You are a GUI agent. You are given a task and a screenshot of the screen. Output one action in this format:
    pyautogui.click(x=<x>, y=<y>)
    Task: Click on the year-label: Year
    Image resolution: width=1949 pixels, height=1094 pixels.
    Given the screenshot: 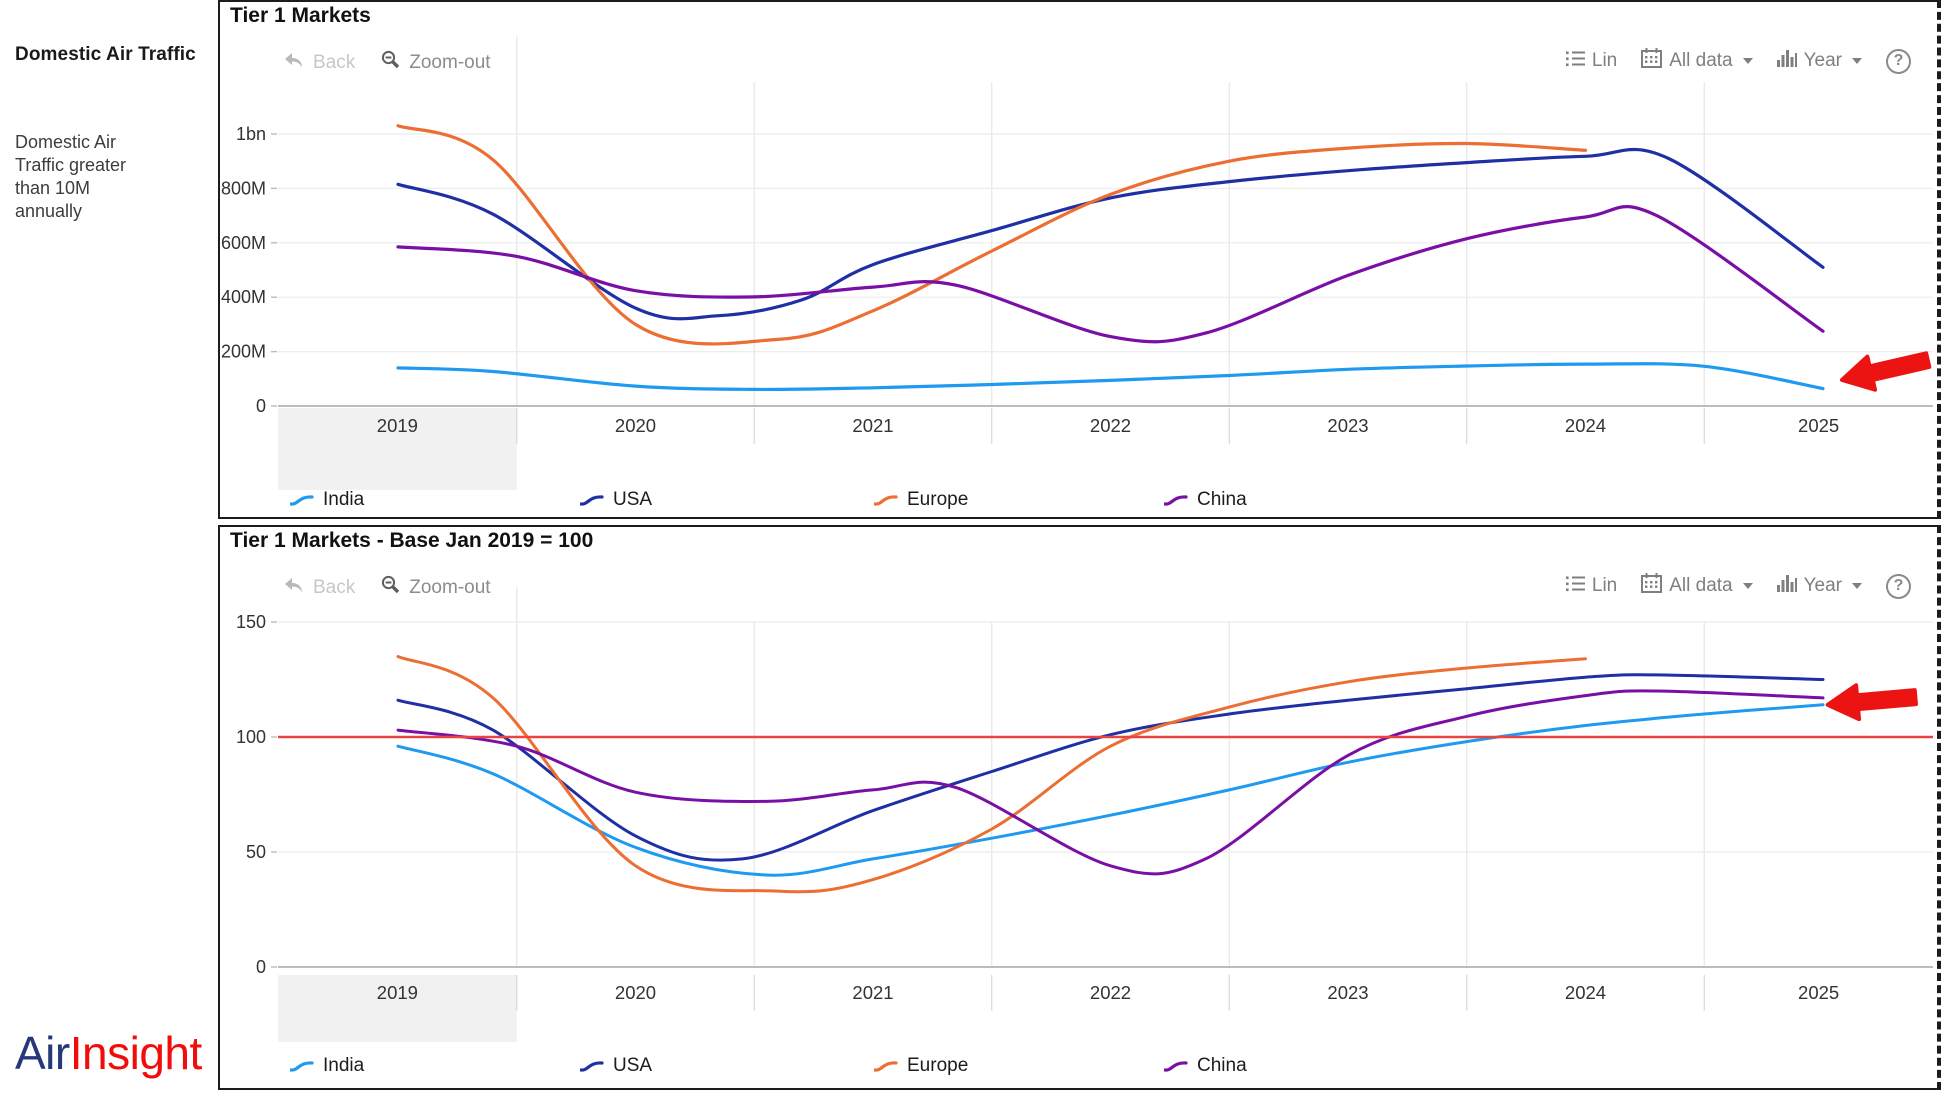 What is the action you would take?
    pyautogui.click(x=1822, y=60)
    